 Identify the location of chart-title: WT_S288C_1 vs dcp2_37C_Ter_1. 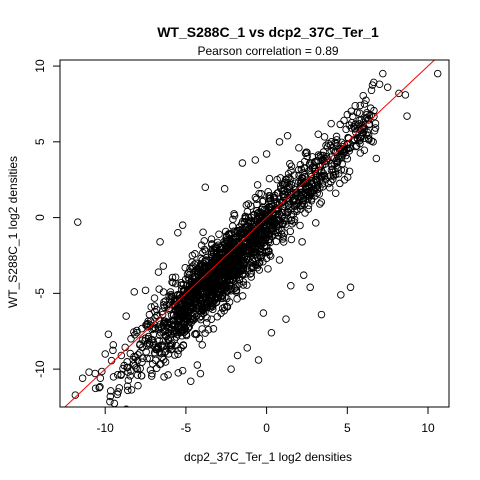
(268, 32).